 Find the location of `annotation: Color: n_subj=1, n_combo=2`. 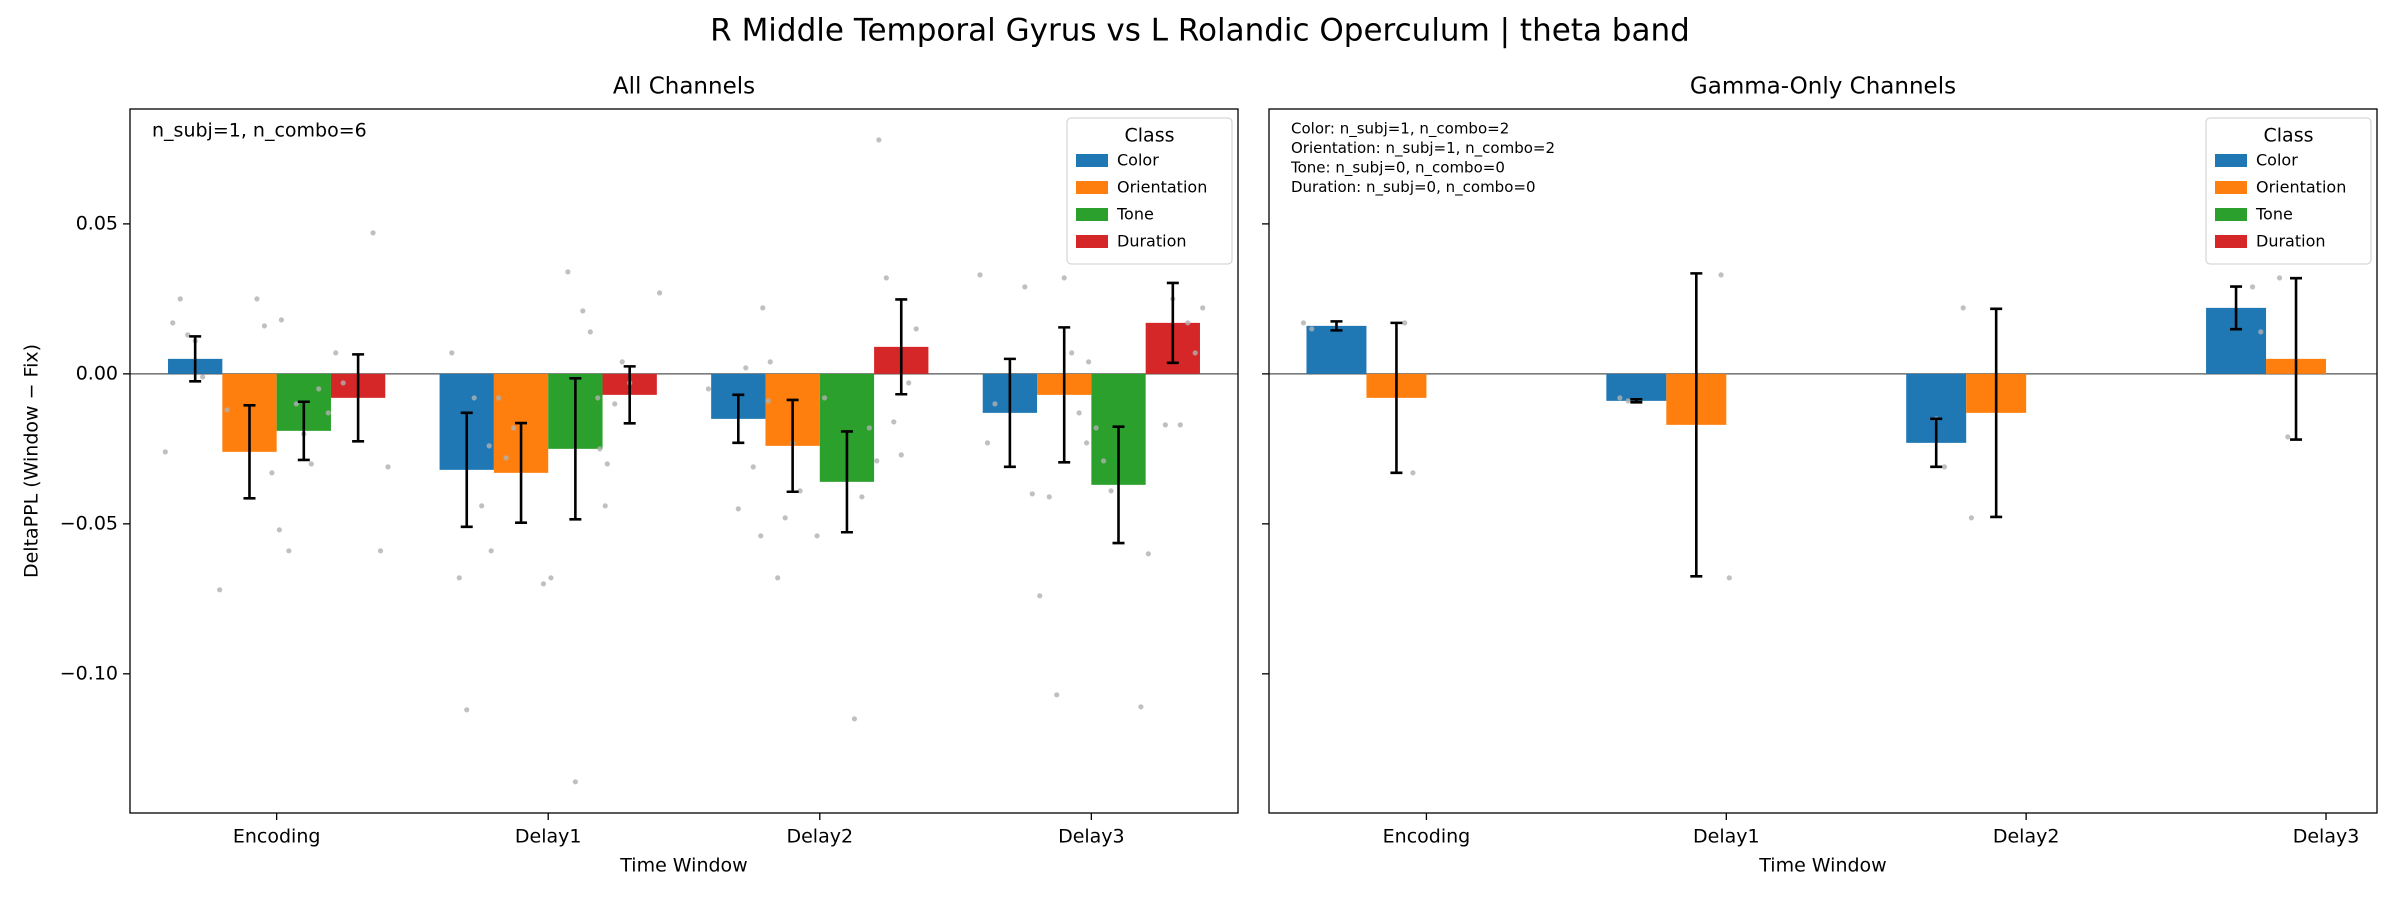

annotation: Color: n_subj=1, n_combo=2 is located at coordinates (1400, 129).